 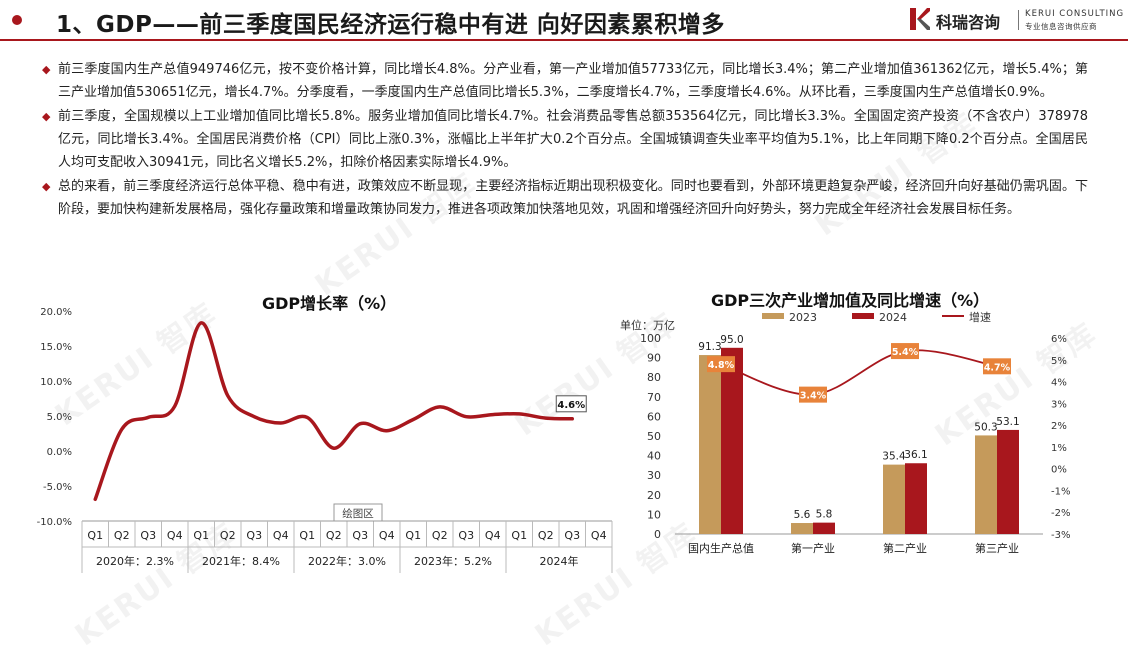 What do you see at coordinates (1059, 339) in the screenshot?
I see `y2-tick-label: 6%` at bounding box center [1059, 339].